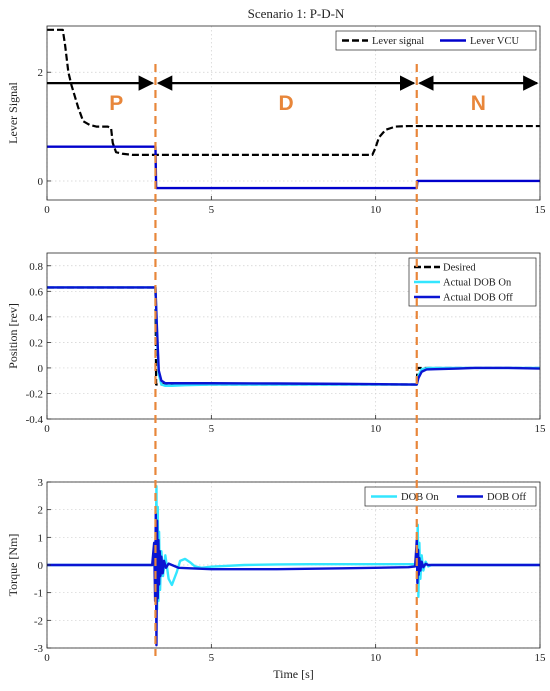 The width and height of the screenshot is (550, 691). What do you see at coordinates (41, 73) in the screenshot?
I see `lever-ytick-label: 2` at bounding box center [41, 73].